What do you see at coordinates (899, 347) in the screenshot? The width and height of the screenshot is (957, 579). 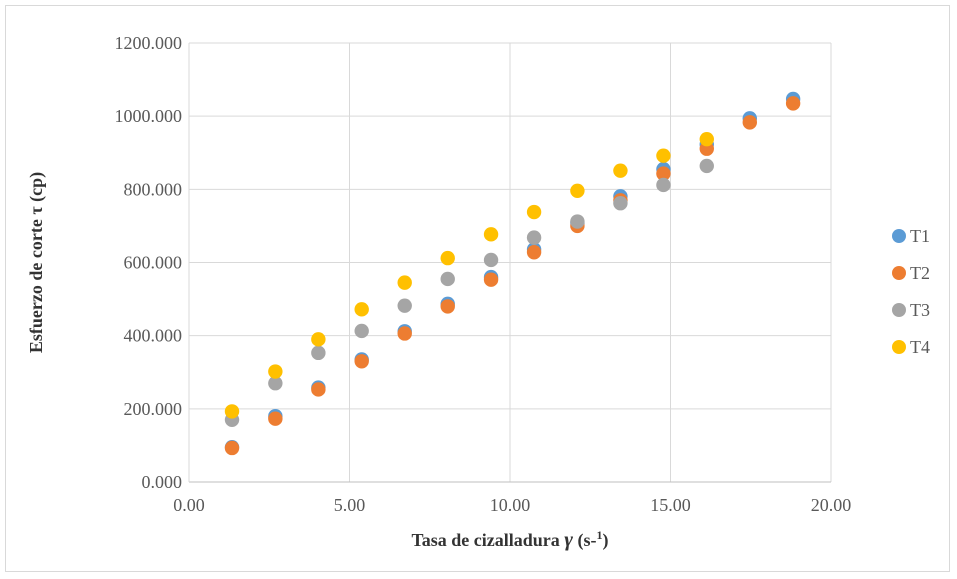 I see `legend-marker-t4` at bounding box center [899, 347].